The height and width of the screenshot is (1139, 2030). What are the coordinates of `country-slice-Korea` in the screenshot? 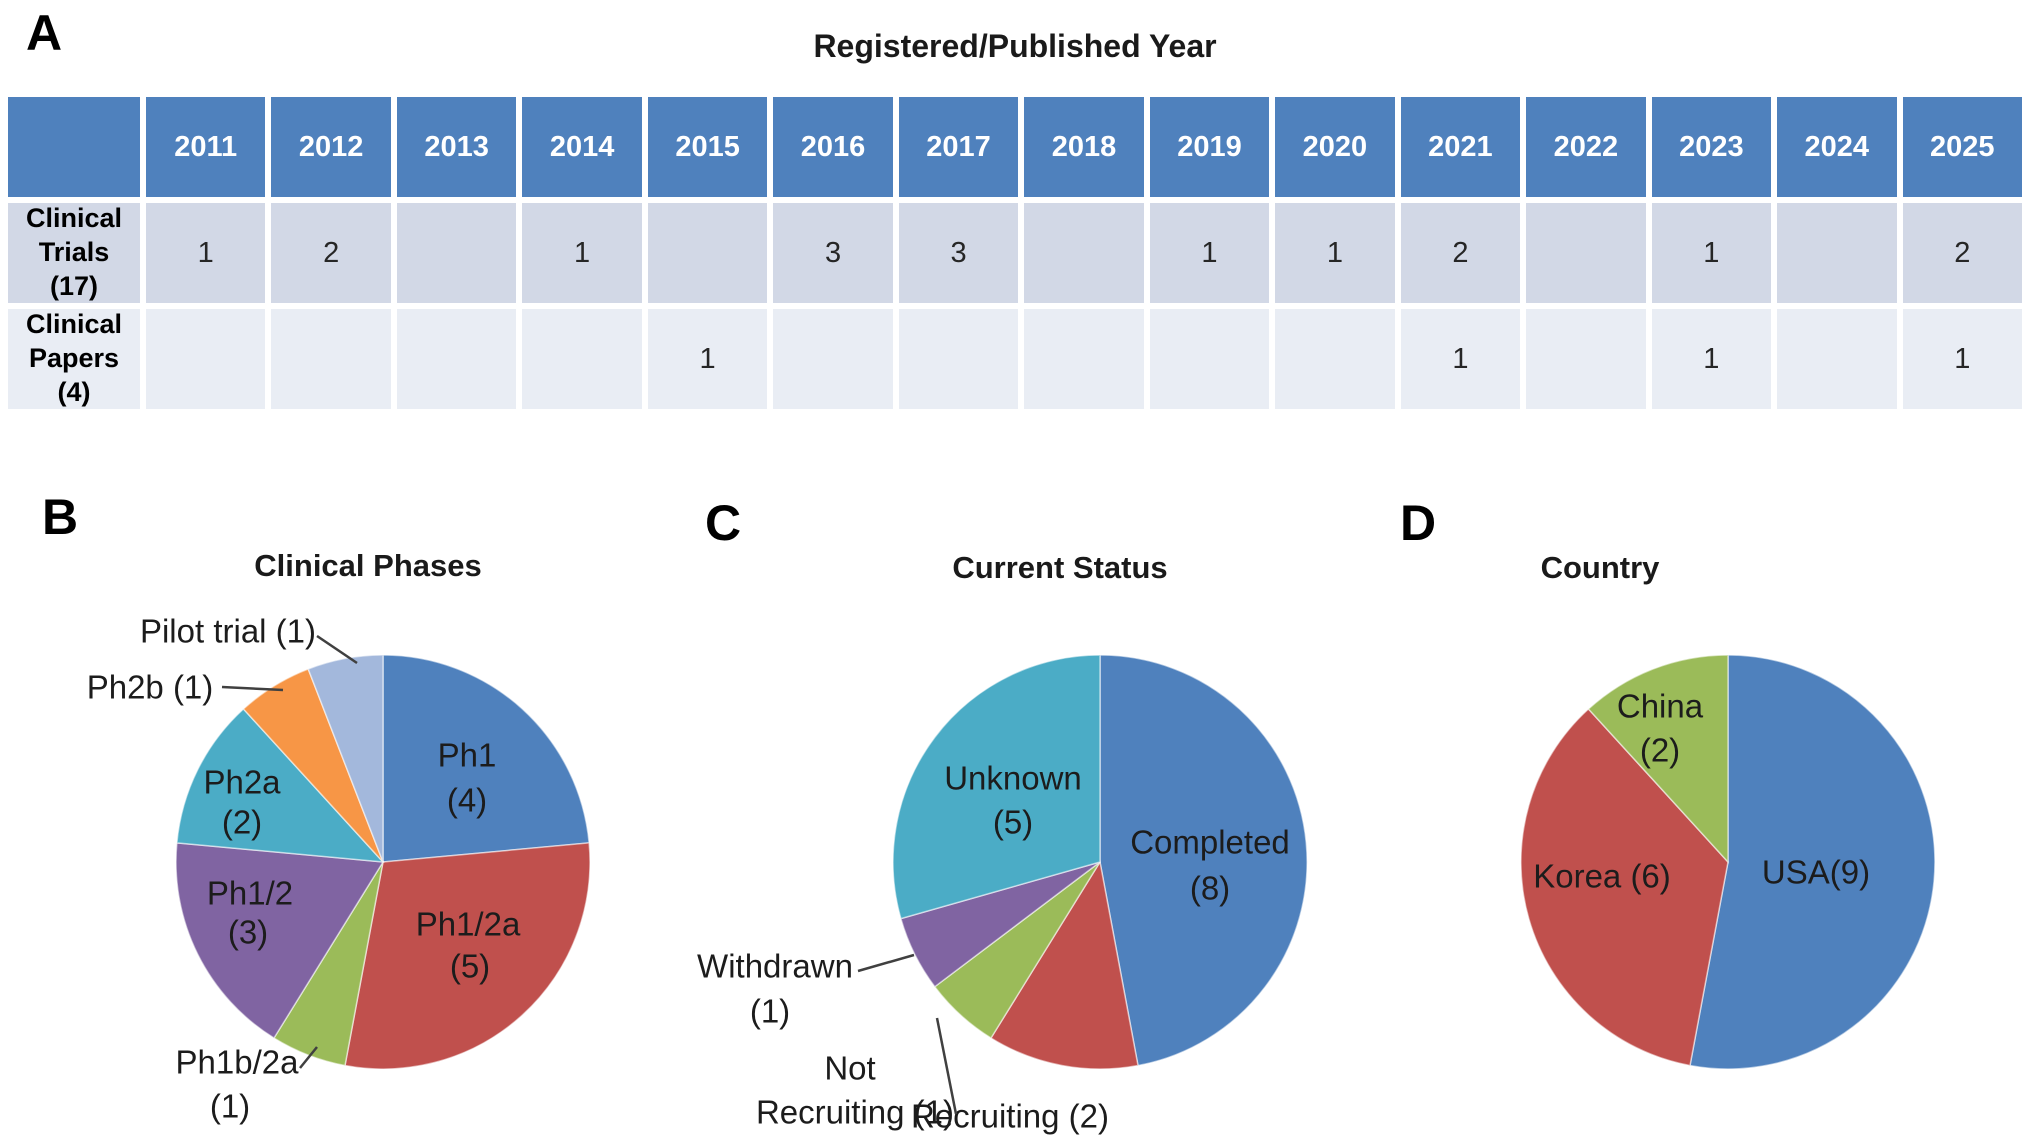 It's located at (1624, 887).